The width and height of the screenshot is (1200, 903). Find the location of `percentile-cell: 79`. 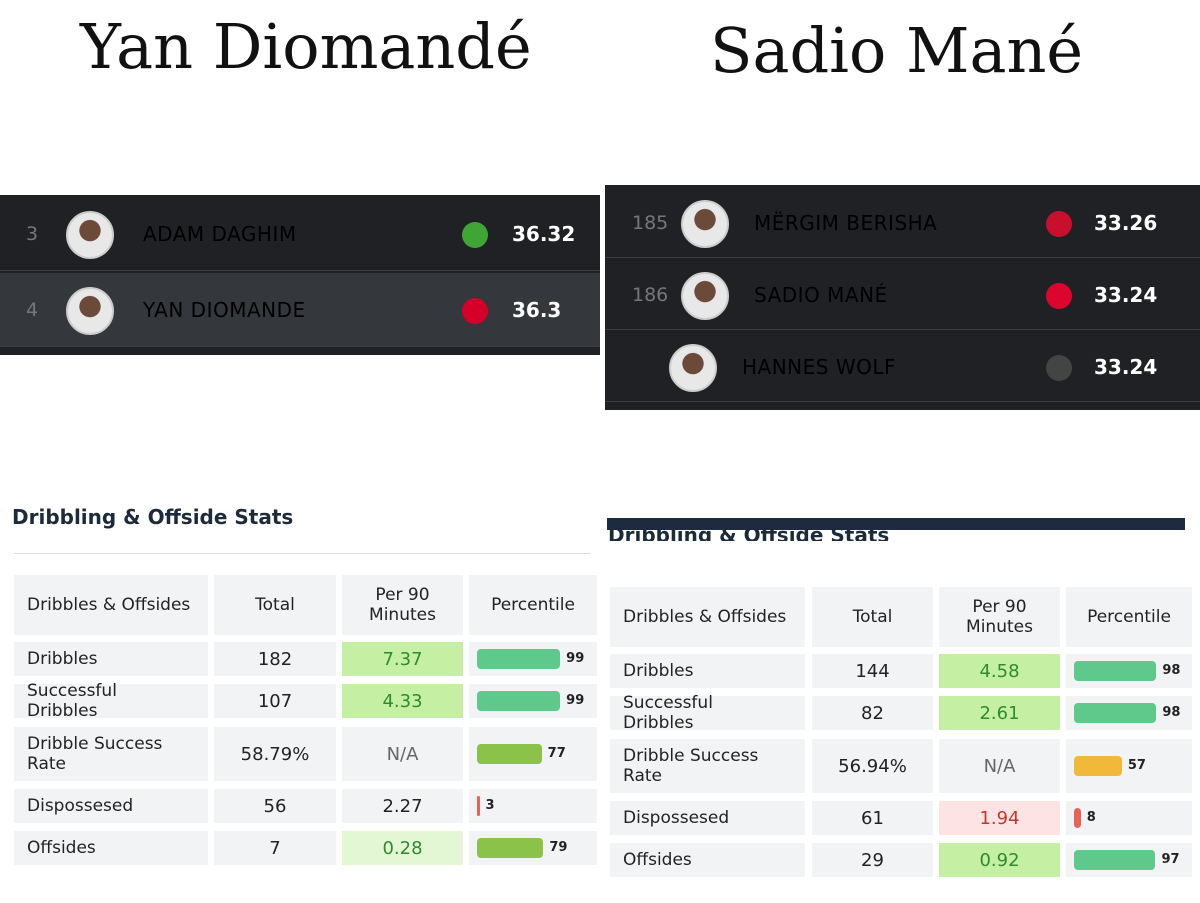

percentile-cell: 79 is located at coordinates (533, 848).